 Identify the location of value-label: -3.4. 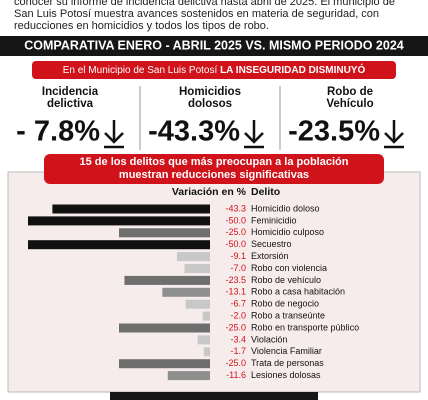
(238, 339).